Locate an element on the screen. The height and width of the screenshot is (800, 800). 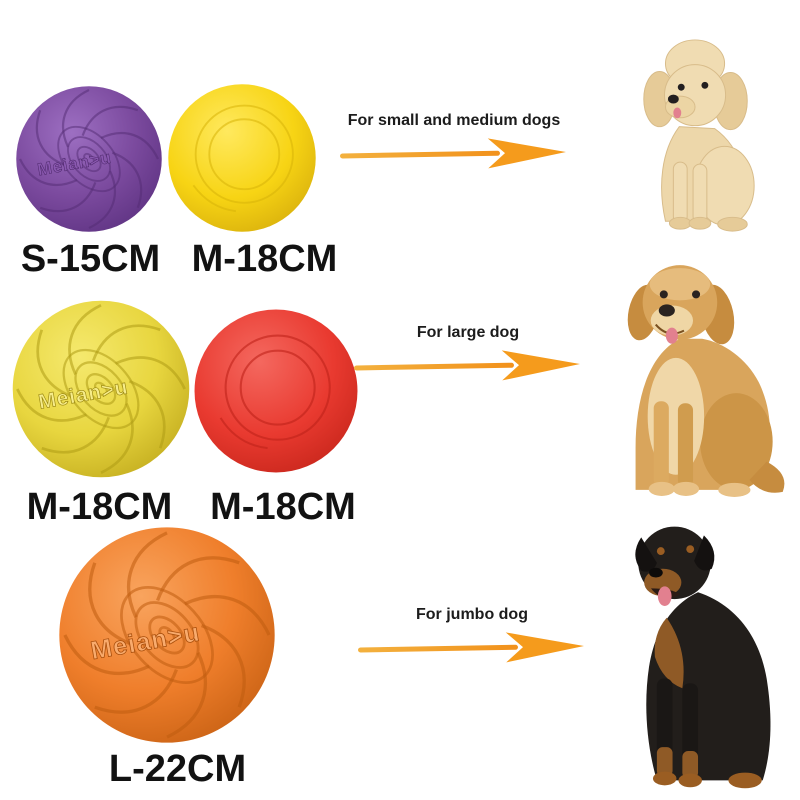
frisbee-purple-small: Meian>u is located at coordinates (89, 159).